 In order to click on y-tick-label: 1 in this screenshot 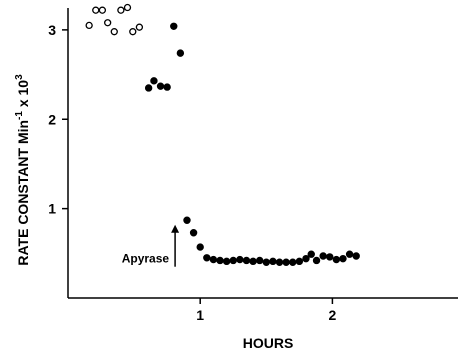, I will do `click(52, 209)`.